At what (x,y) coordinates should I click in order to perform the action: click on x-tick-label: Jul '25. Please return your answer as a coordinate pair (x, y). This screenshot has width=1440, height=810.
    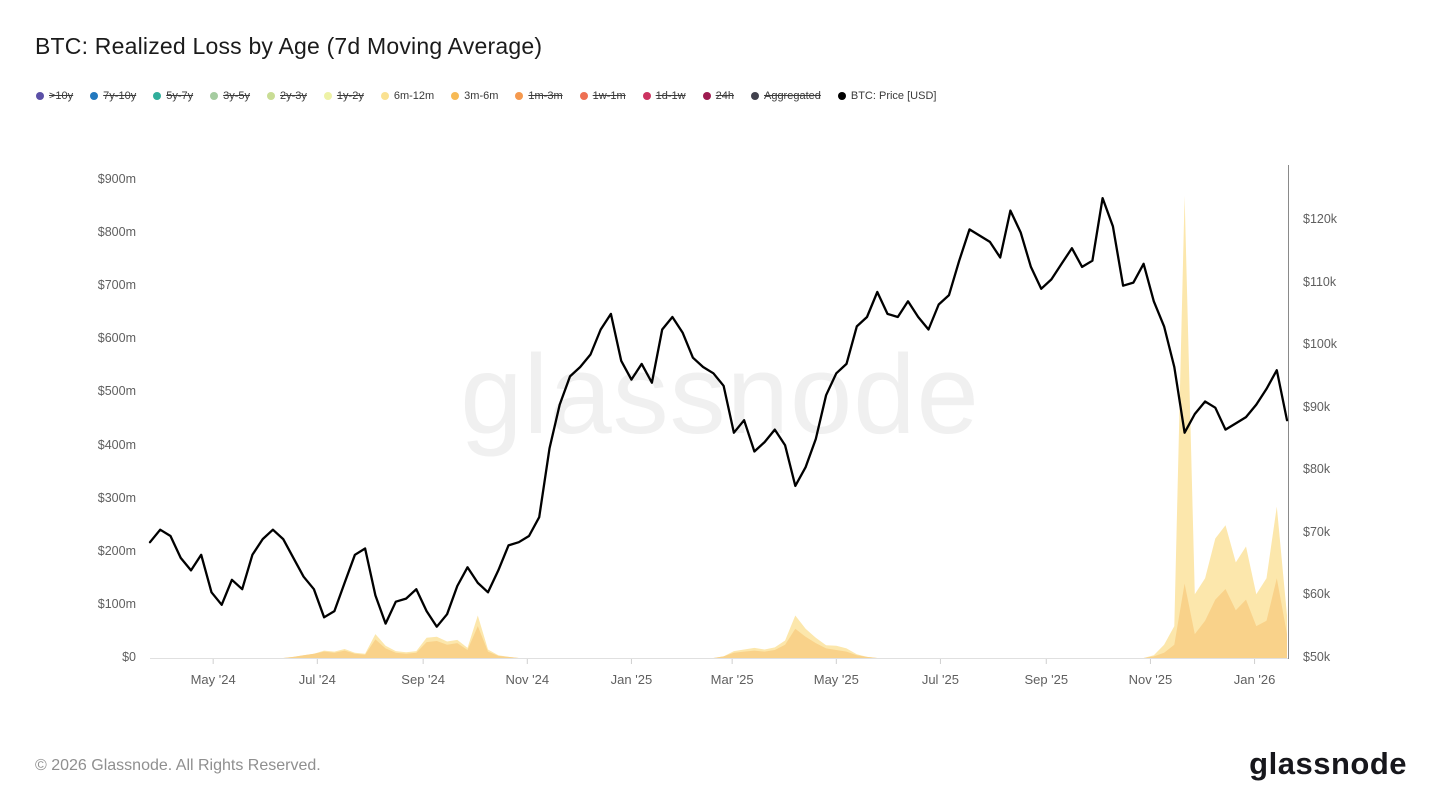
    Looking at the image, I should click on (940, 679).